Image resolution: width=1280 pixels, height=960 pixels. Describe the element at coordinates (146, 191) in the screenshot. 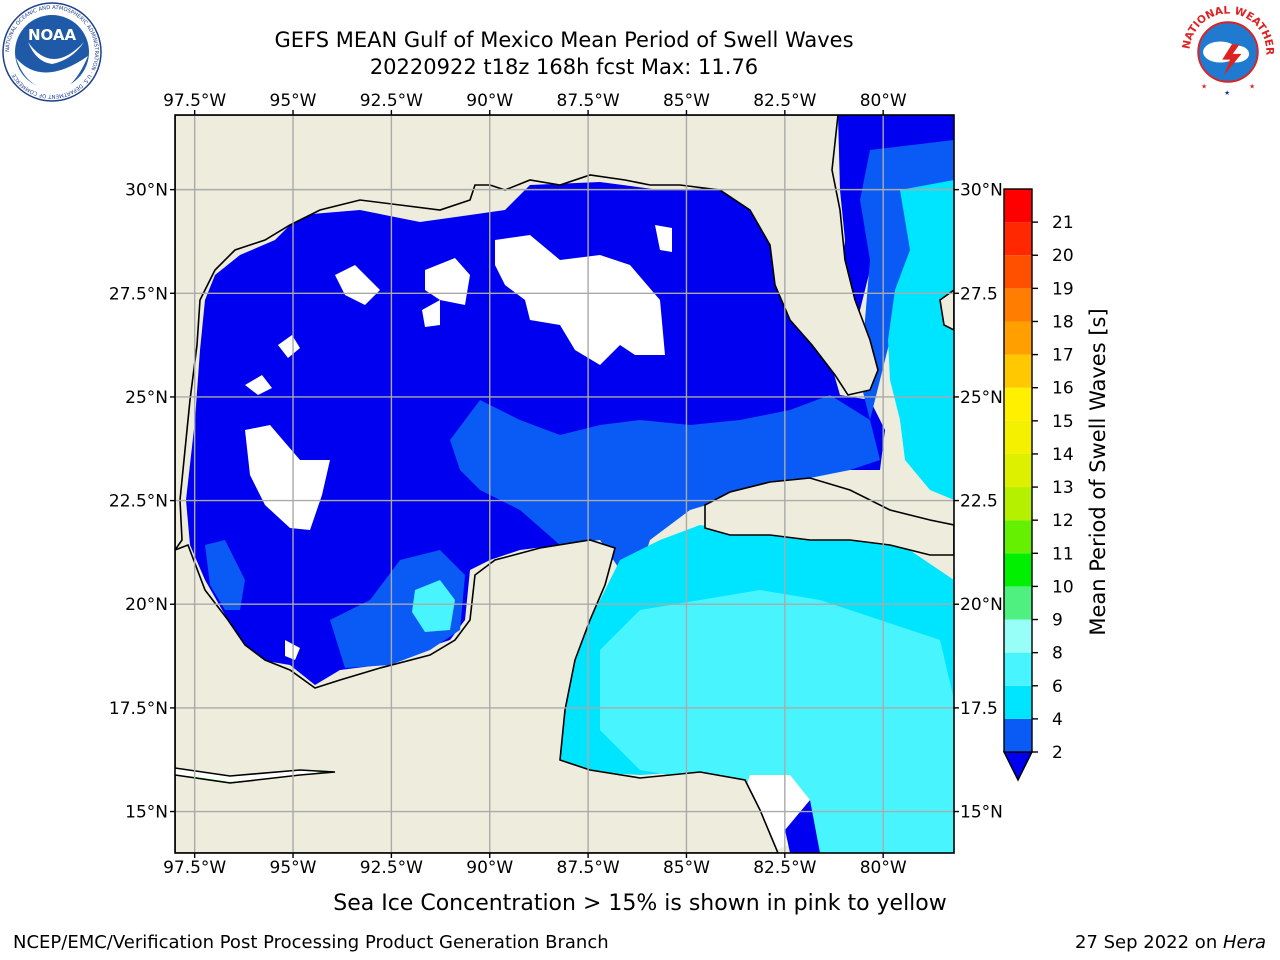

I see `lat-label-left: 30°N` at that location.